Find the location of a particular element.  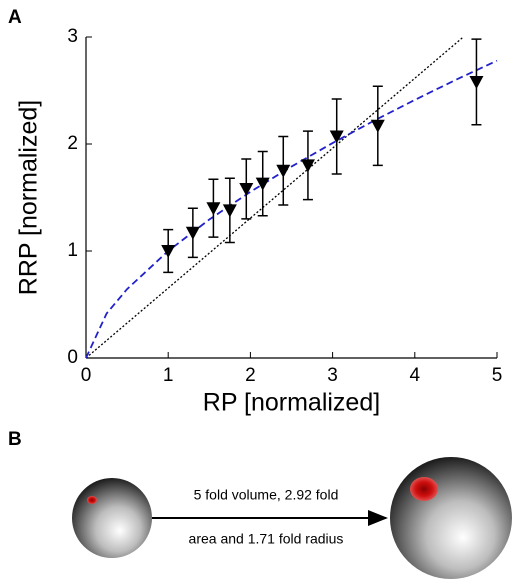

panel-label: B is located at coordinates (15, 439).